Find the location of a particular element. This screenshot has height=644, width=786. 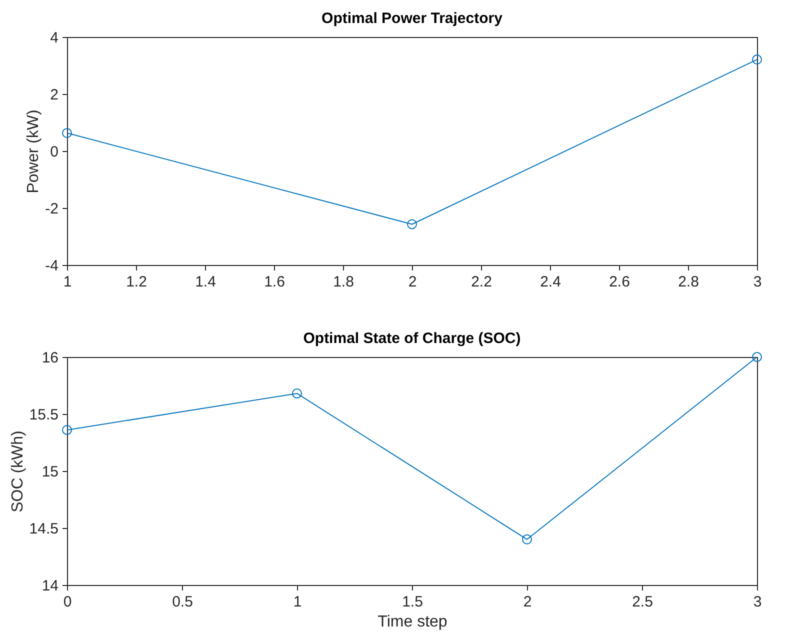

y-tick-label: 4 is located at coordinates (54, 38).